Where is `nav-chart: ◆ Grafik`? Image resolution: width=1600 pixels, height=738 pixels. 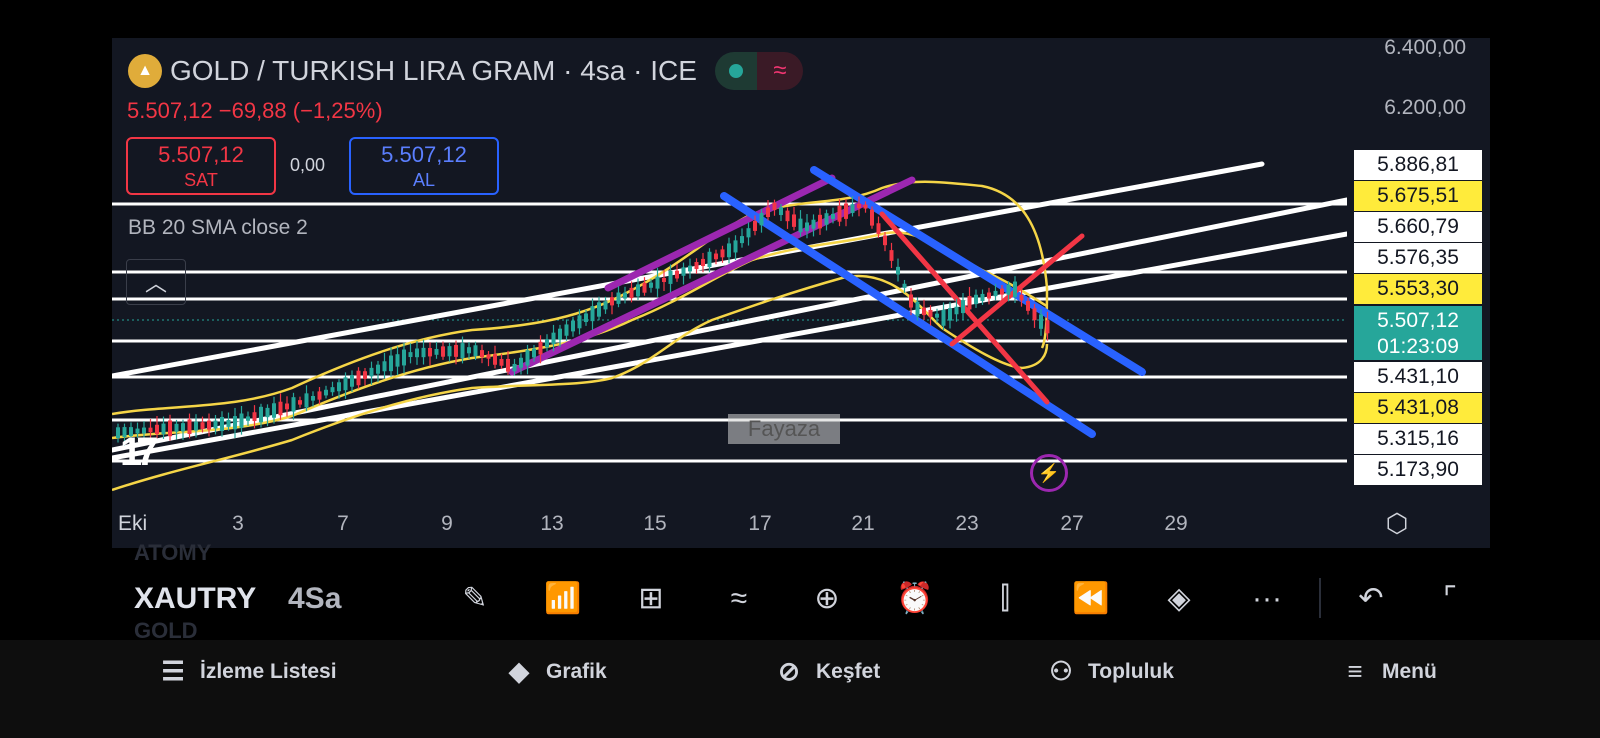
nav-chart: ◆ Grafik is located at coordinates (555, 671).